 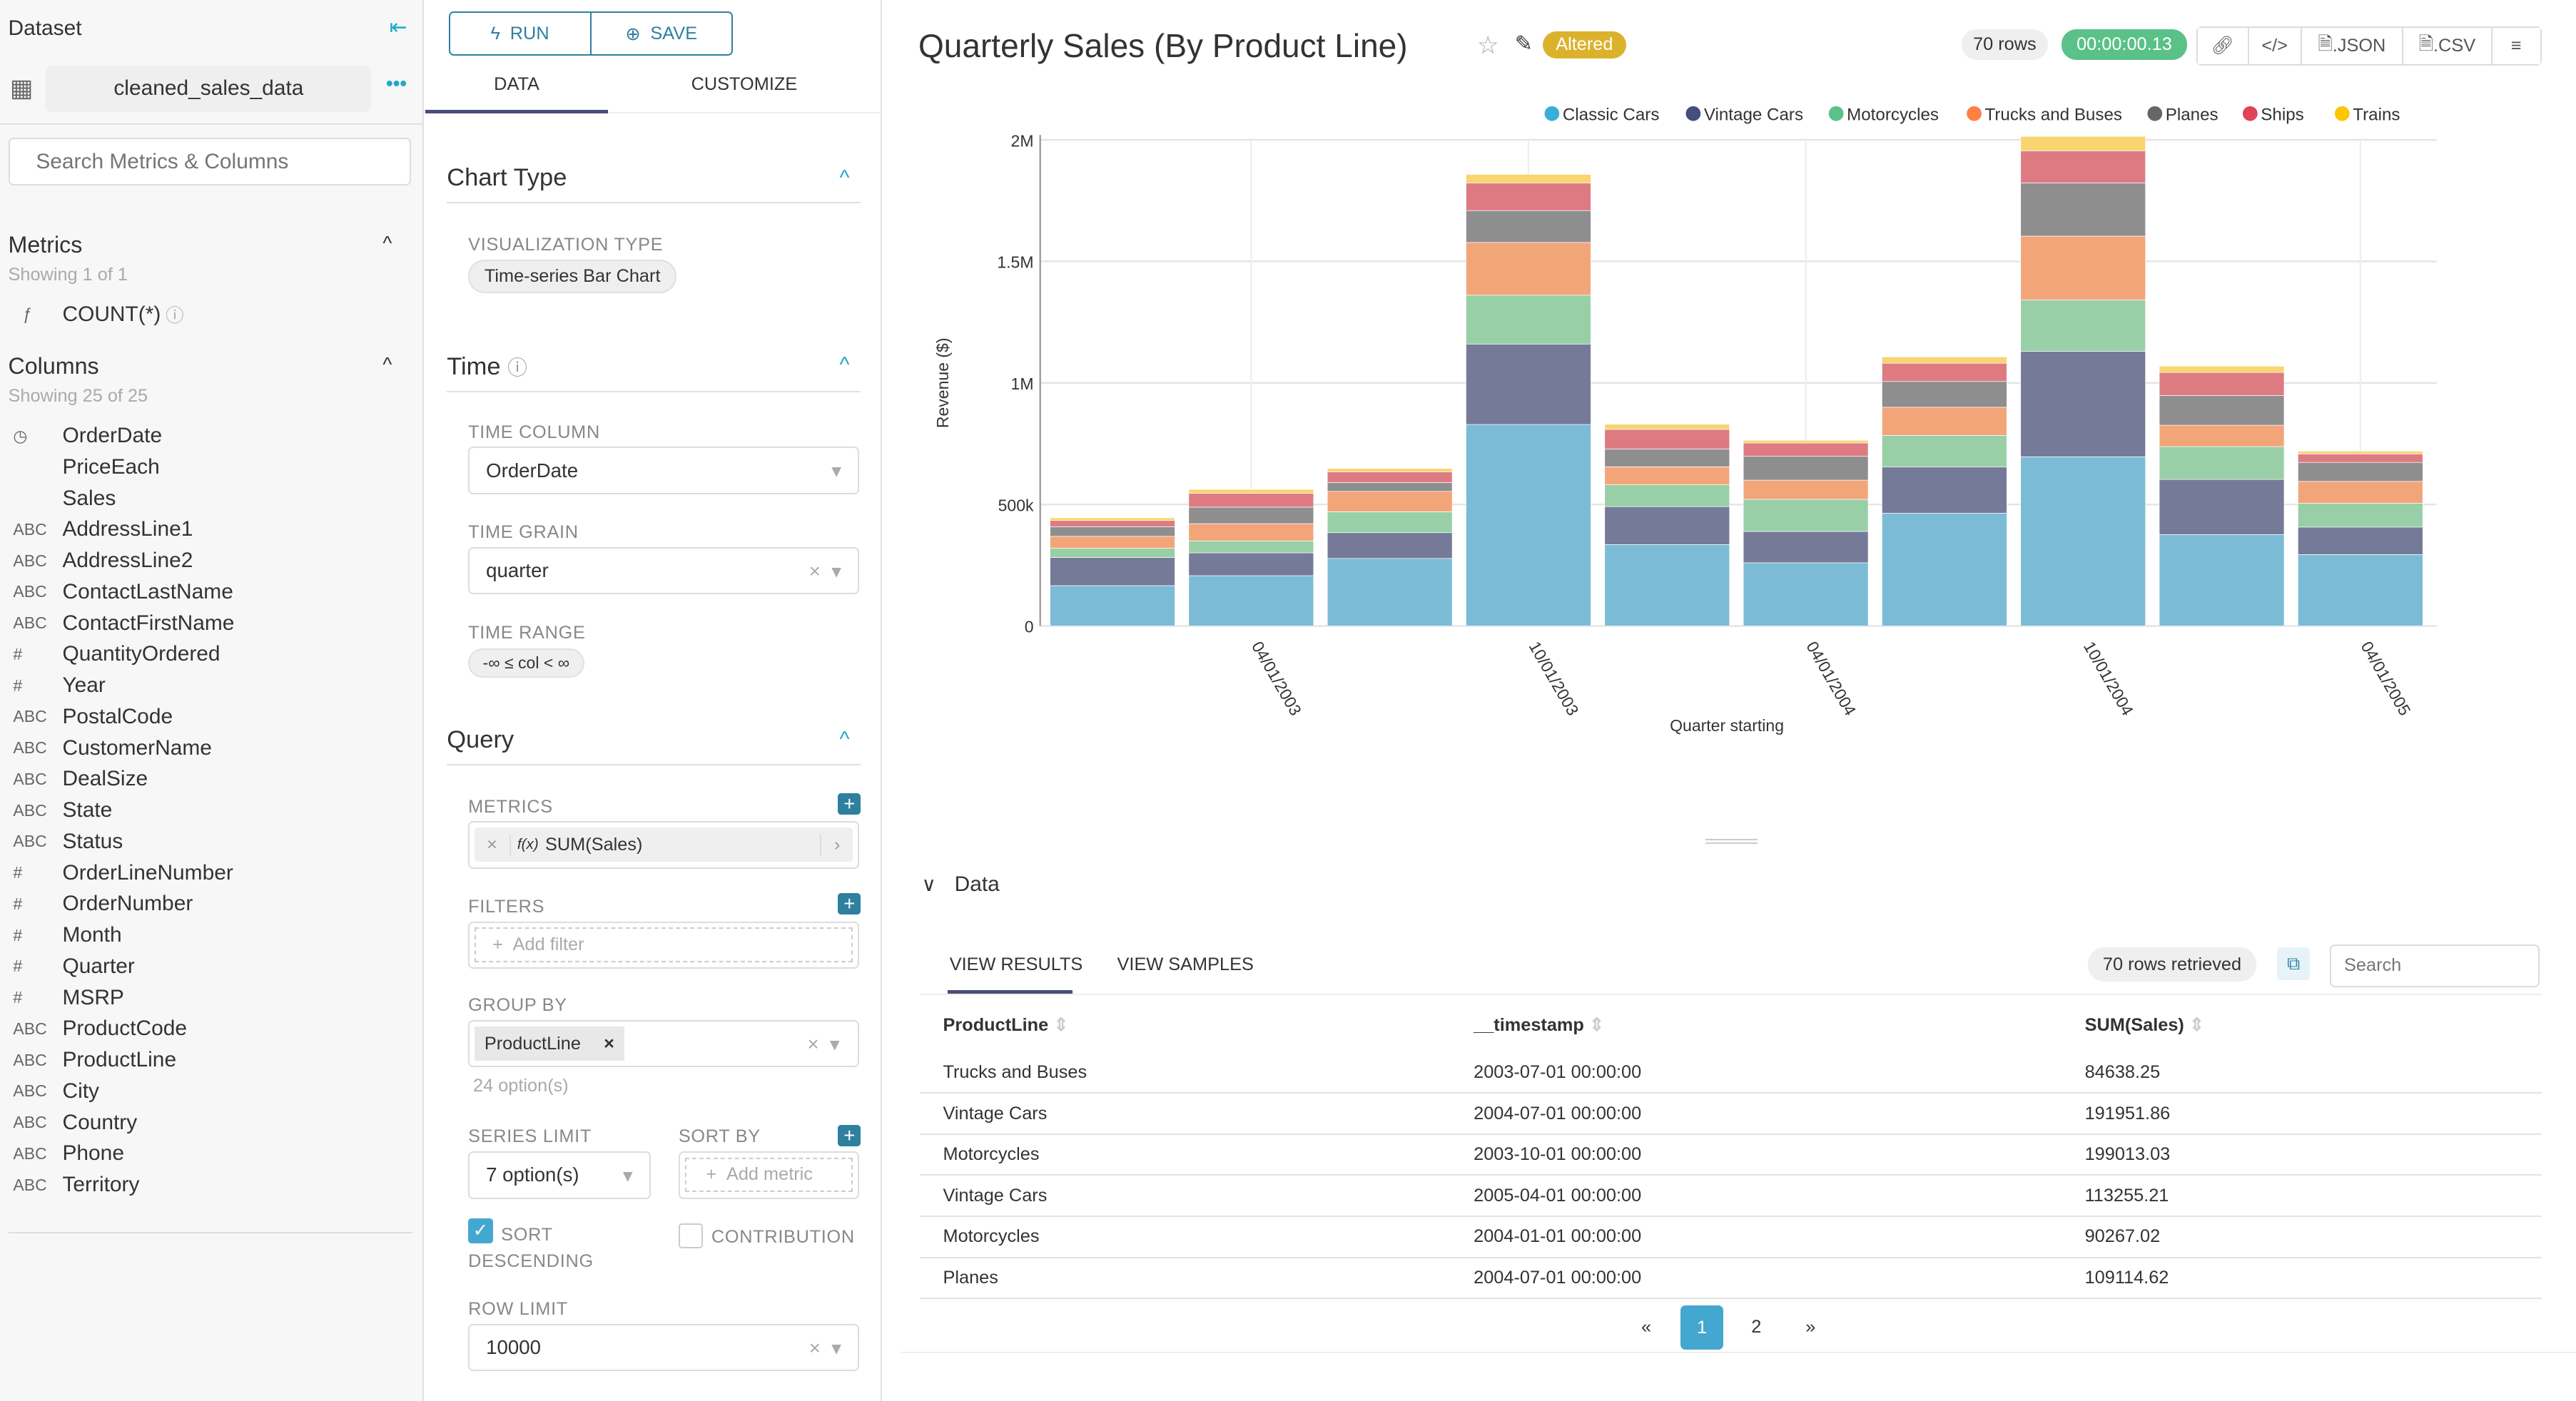 What do you see at coordinates (387, 363) in the screenshot?
I see `columns-collapse-icon: ^` at bounding box center [387, 363].